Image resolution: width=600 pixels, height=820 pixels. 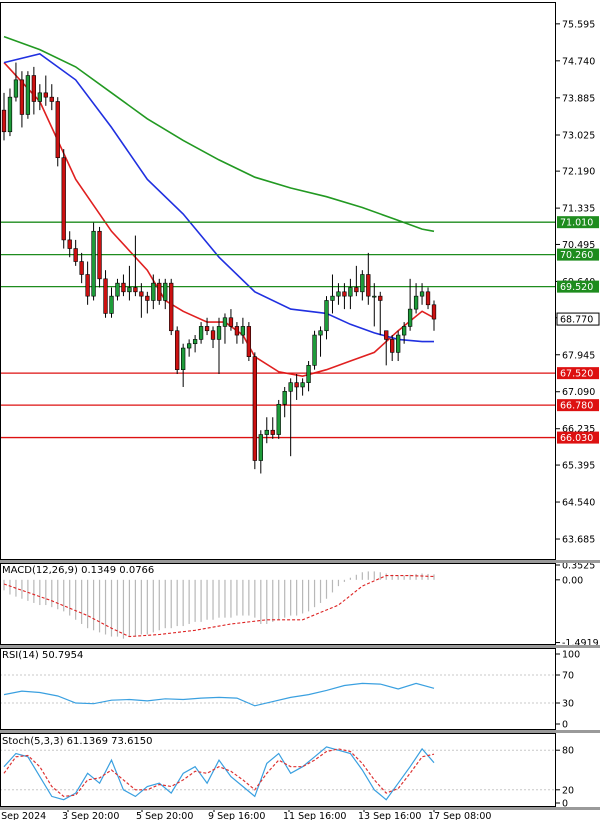 I want to click on rsi-pane: RSI(14) 50.7954 100 70 30 0, so click(x=290, y=690).